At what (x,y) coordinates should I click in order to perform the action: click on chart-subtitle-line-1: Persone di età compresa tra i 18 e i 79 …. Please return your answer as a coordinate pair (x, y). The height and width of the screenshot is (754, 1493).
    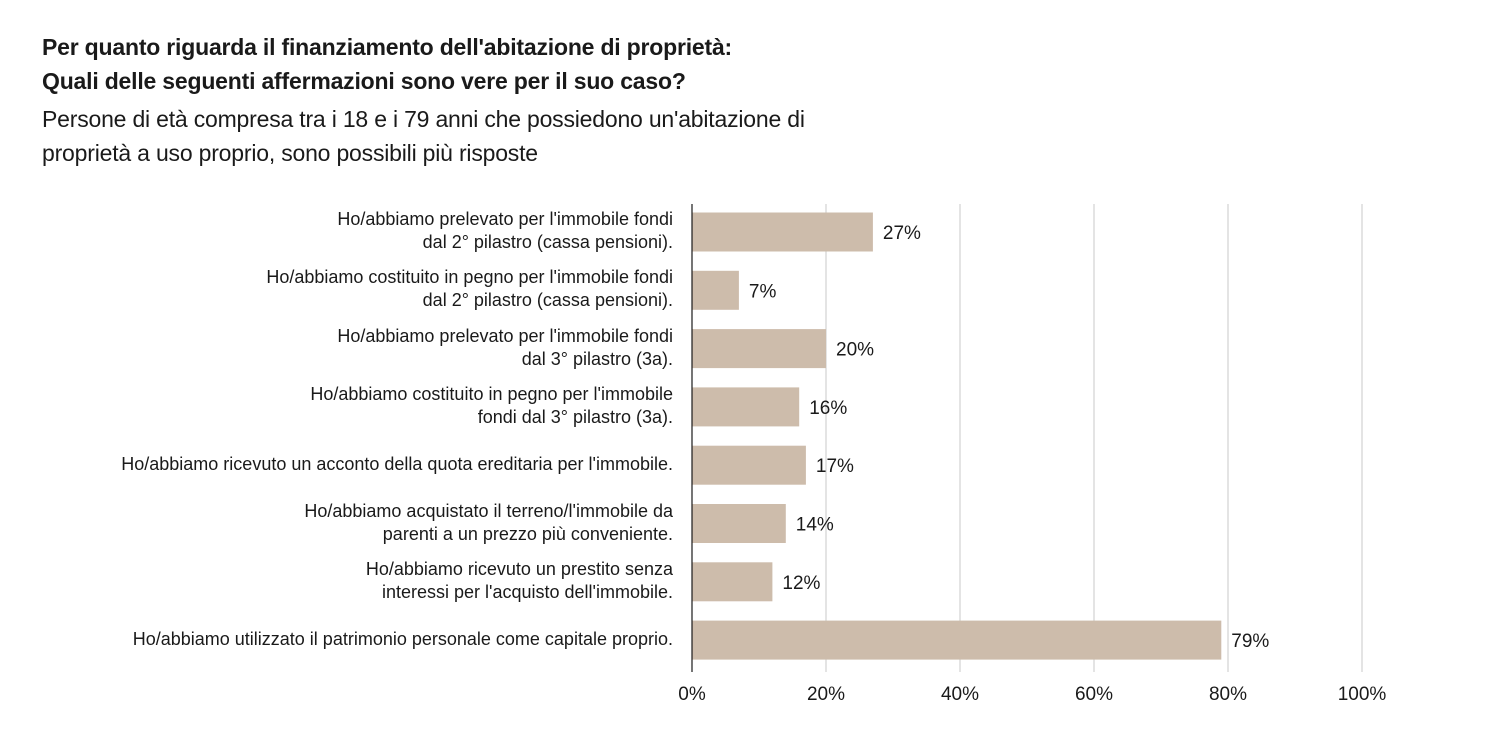
    Looking at the image, I should click on (423, 119).